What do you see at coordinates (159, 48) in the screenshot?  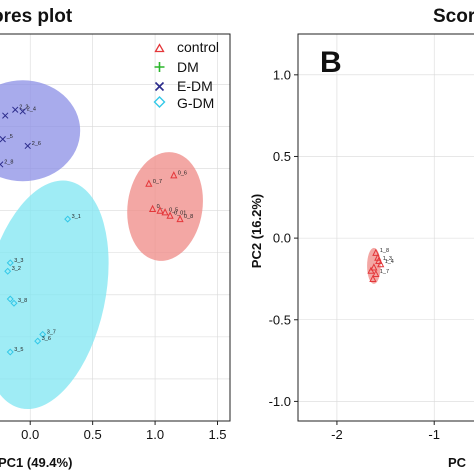 I see `legend-triangle-marker` at bounding box center [159, 48].